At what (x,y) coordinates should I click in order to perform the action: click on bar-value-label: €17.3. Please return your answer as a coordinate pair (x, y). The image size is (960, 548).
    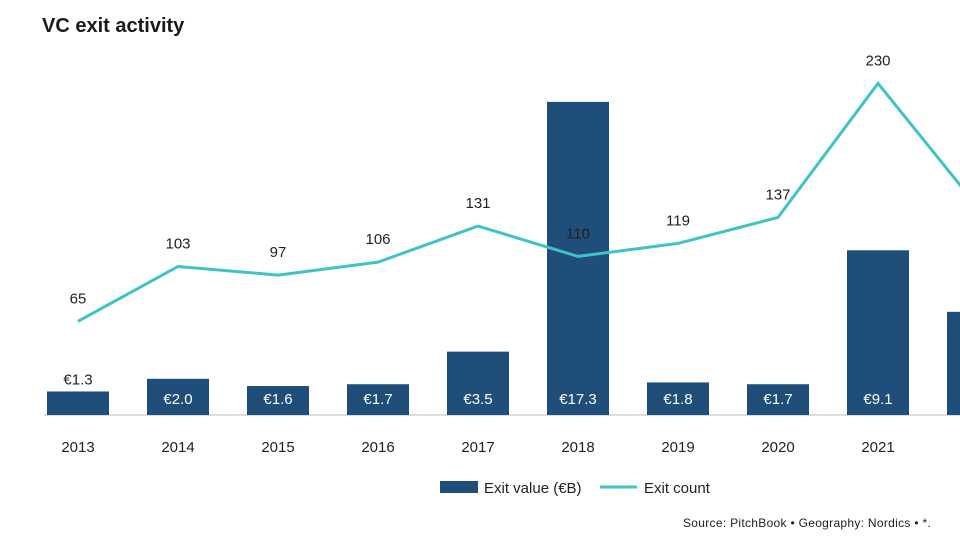
    Looking at the image, I should click on (578, 399).